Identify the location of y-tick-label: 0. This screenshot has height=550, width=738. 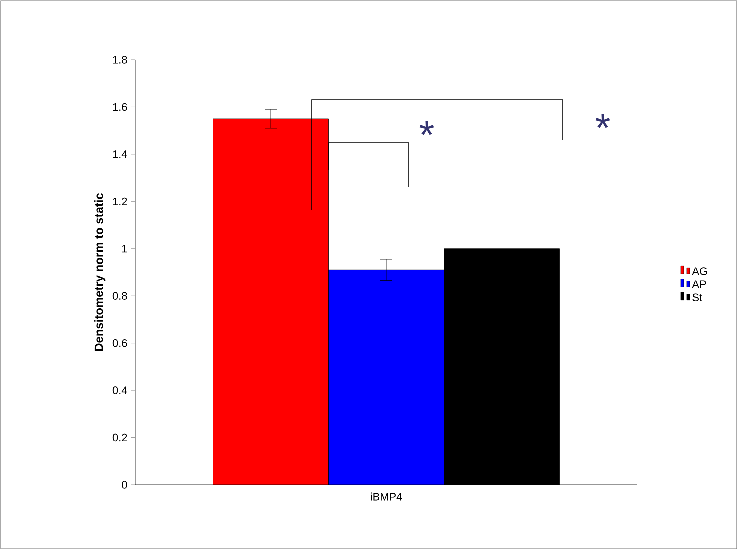
(125, 485).